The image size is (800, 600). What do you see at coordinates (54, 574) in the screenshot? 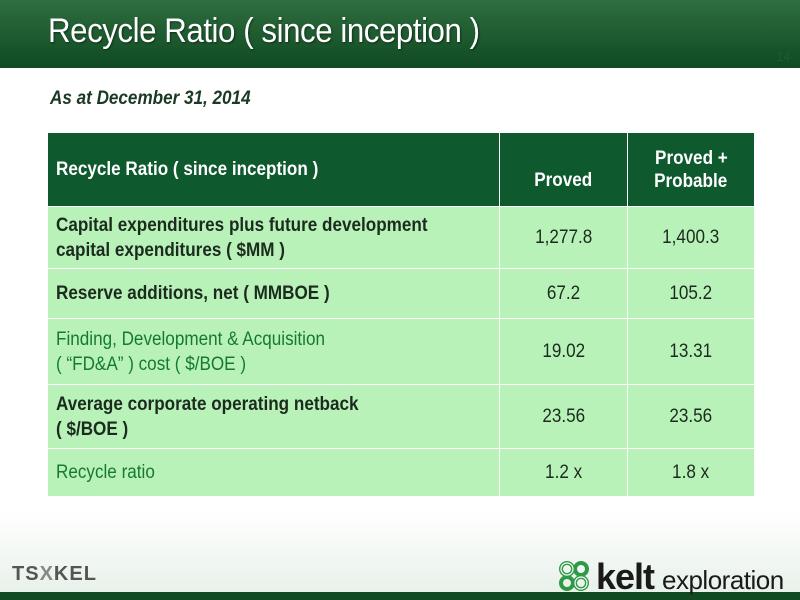
I see `tsx-kel-logo: TSXKEL` at bounding box center [54, 574].